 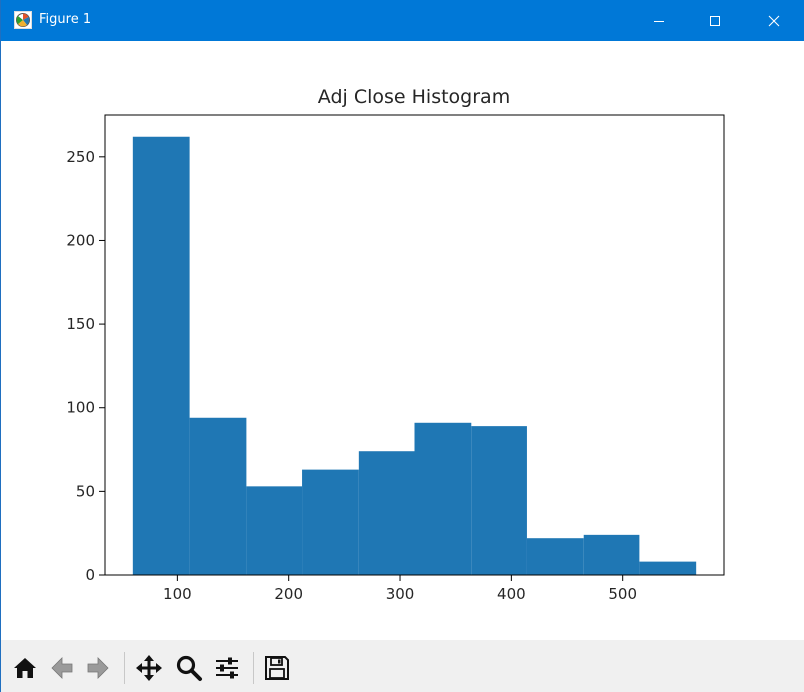 I want to click on arrow-left-icon, so click(x=62, y=668).